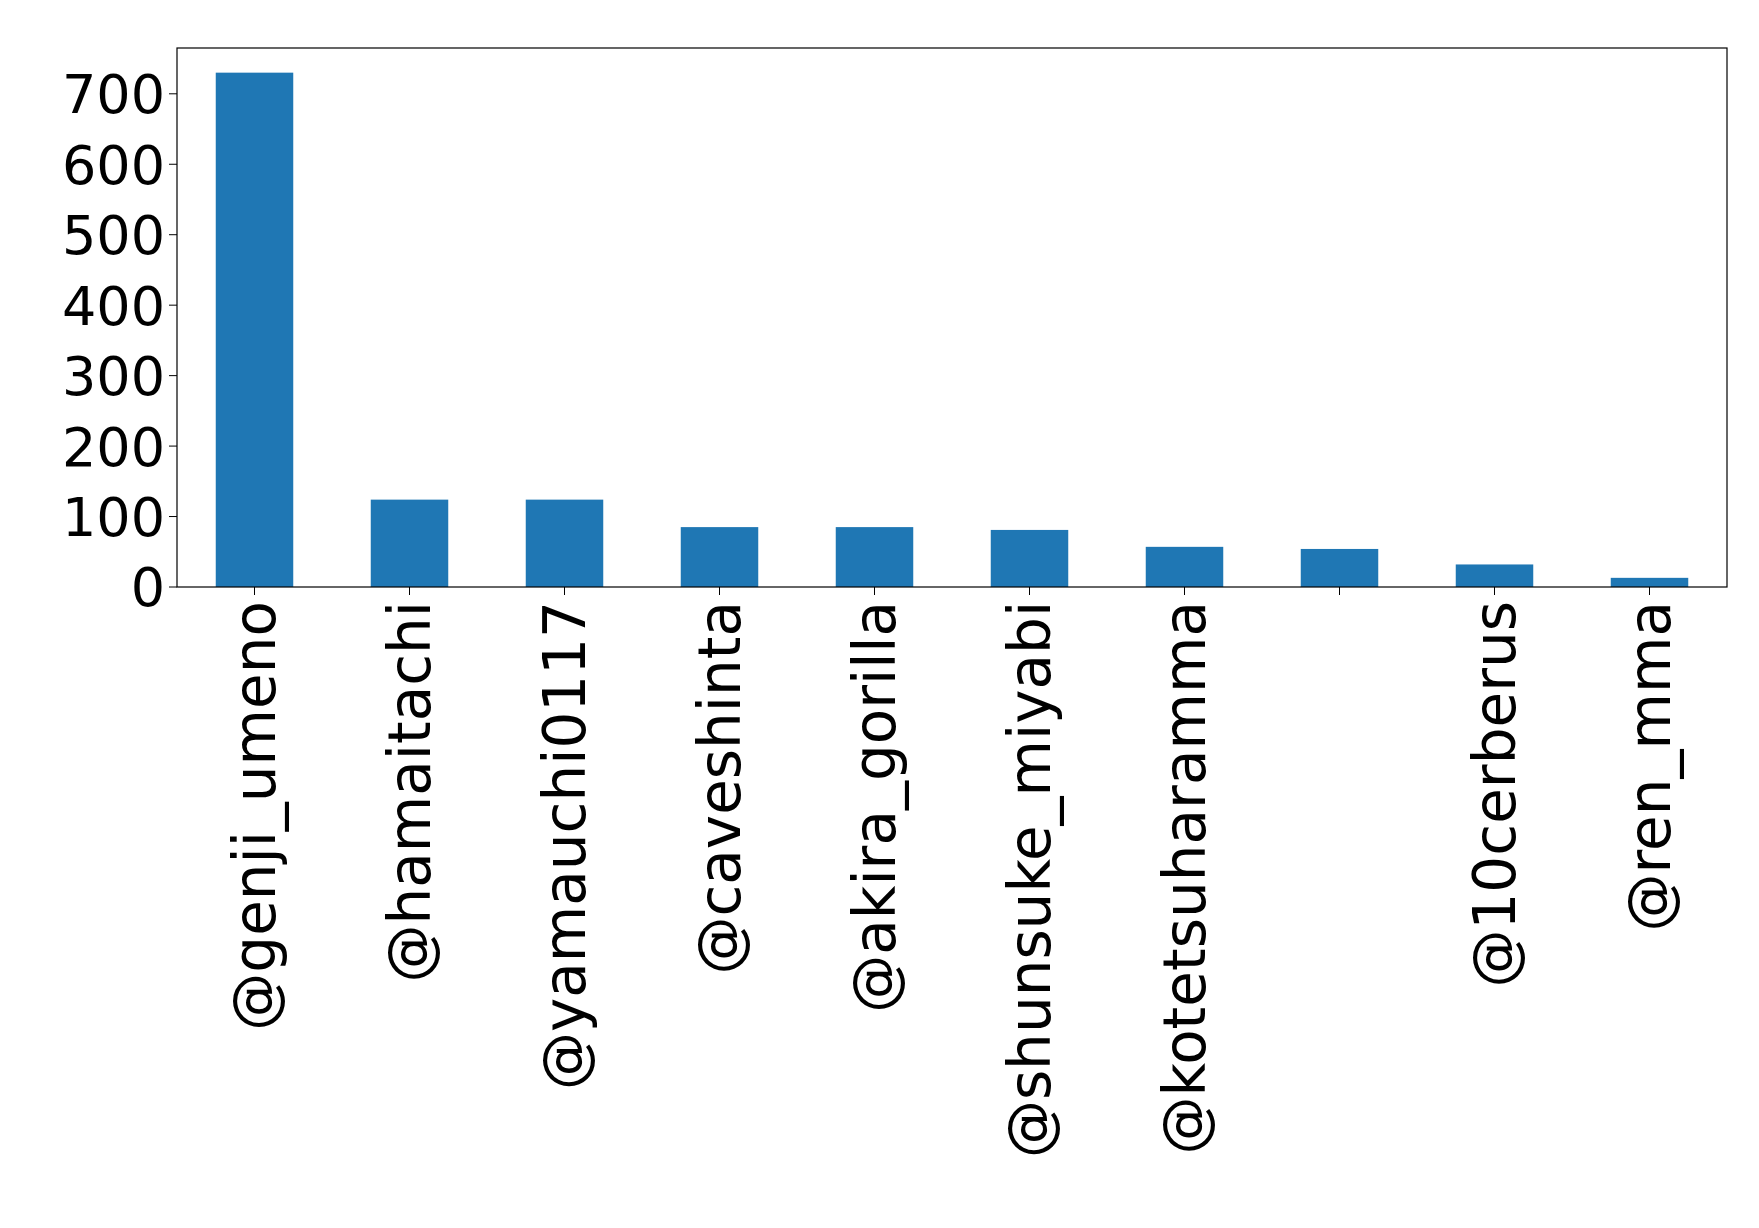  I want to click on x-tick-label: @ren_mma, so click(1650, 766).